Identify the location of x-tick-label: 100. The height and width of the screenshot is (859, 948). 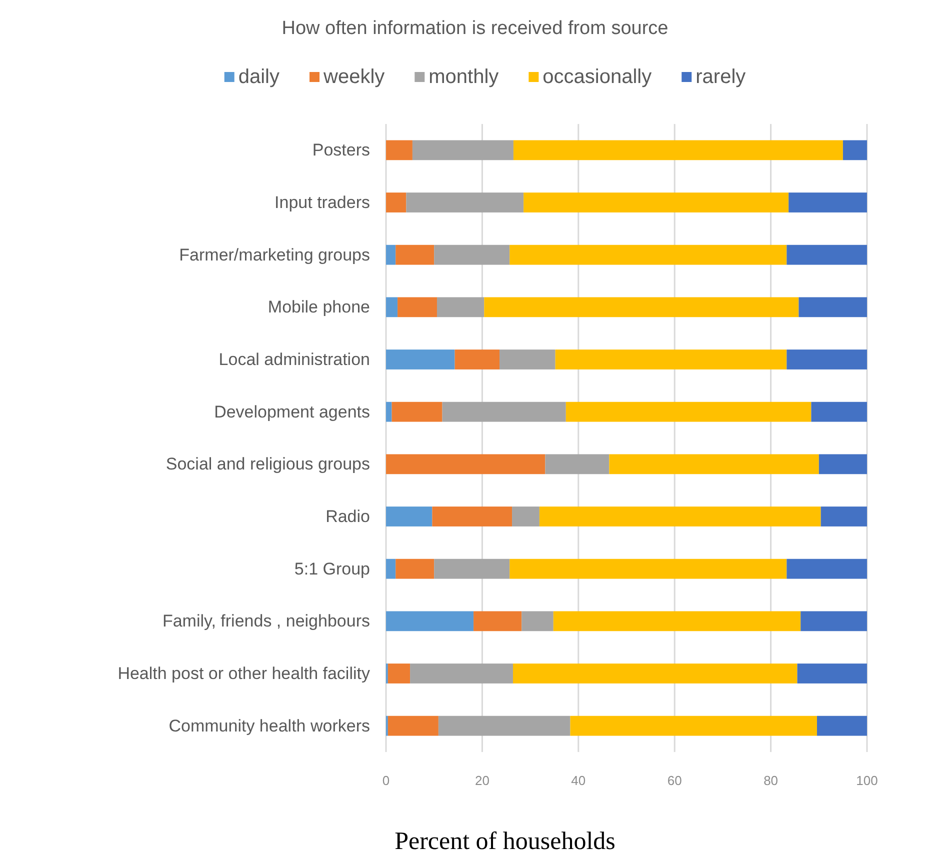
(867, 780).